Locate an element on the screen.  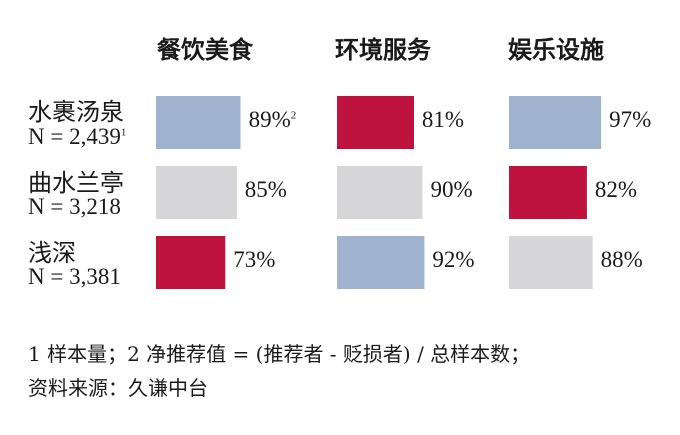
column-header-entertainment-facilities: 娱乐设施 is located at coordinates (556, 50).